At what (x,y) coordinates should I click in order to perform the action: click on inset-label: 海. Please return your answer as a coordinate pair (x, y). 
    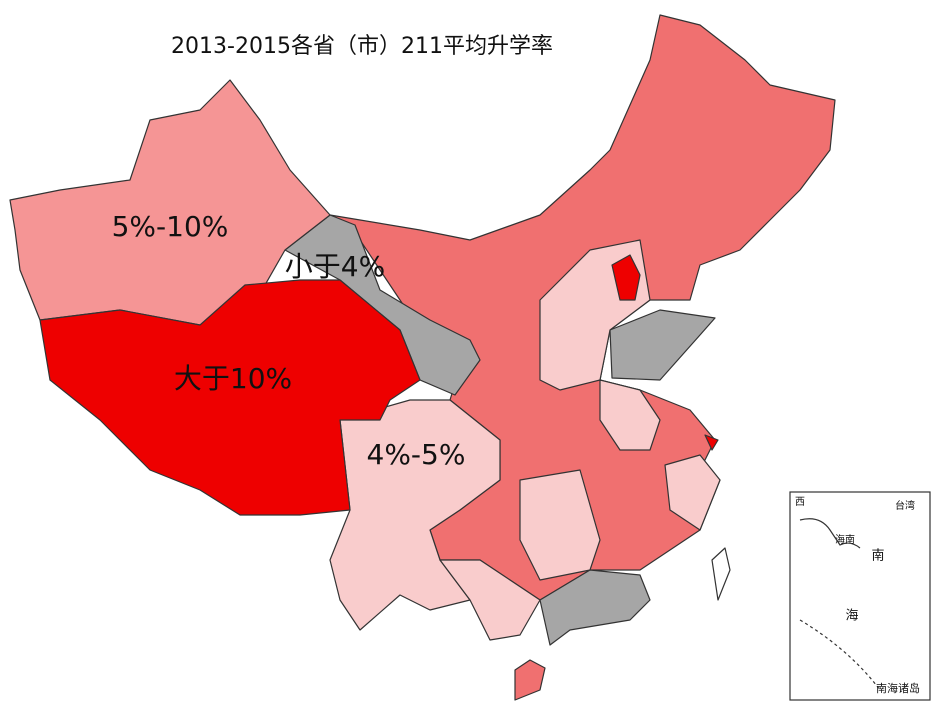
    Looking at the image, I should click on (851, 616).